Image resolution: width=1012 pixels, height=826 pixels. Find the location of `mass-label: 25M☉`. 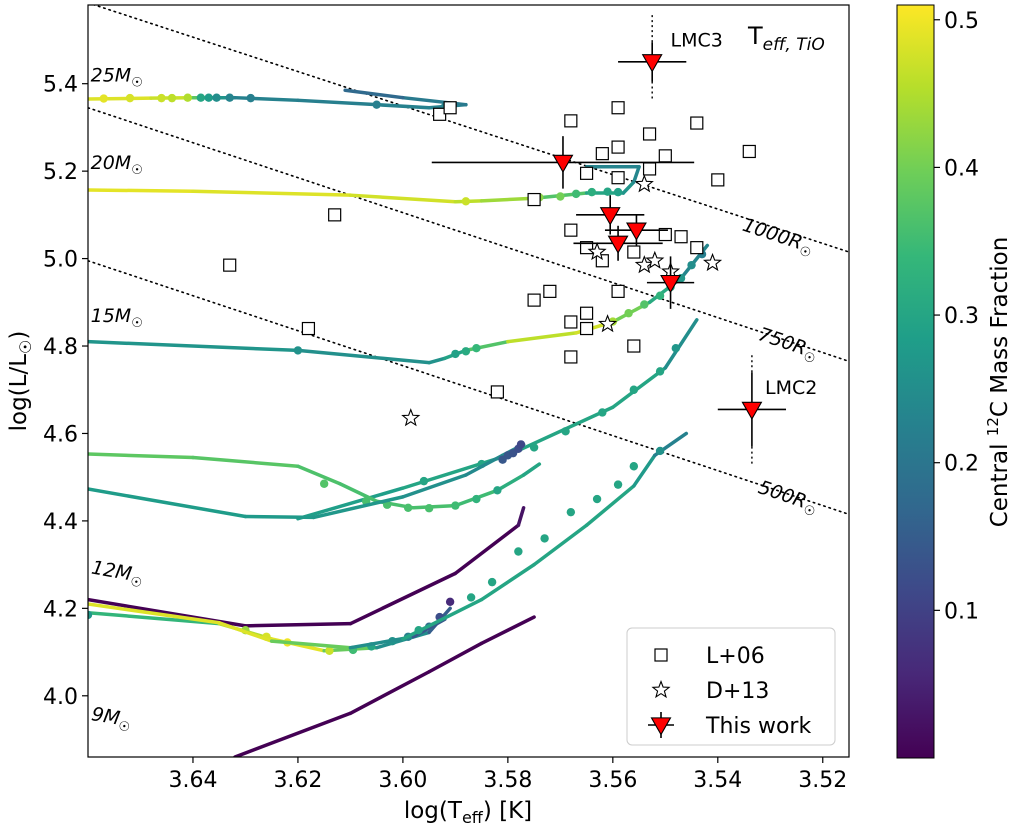

mass-label: 25M☉ is located at coordinates (117, 78).